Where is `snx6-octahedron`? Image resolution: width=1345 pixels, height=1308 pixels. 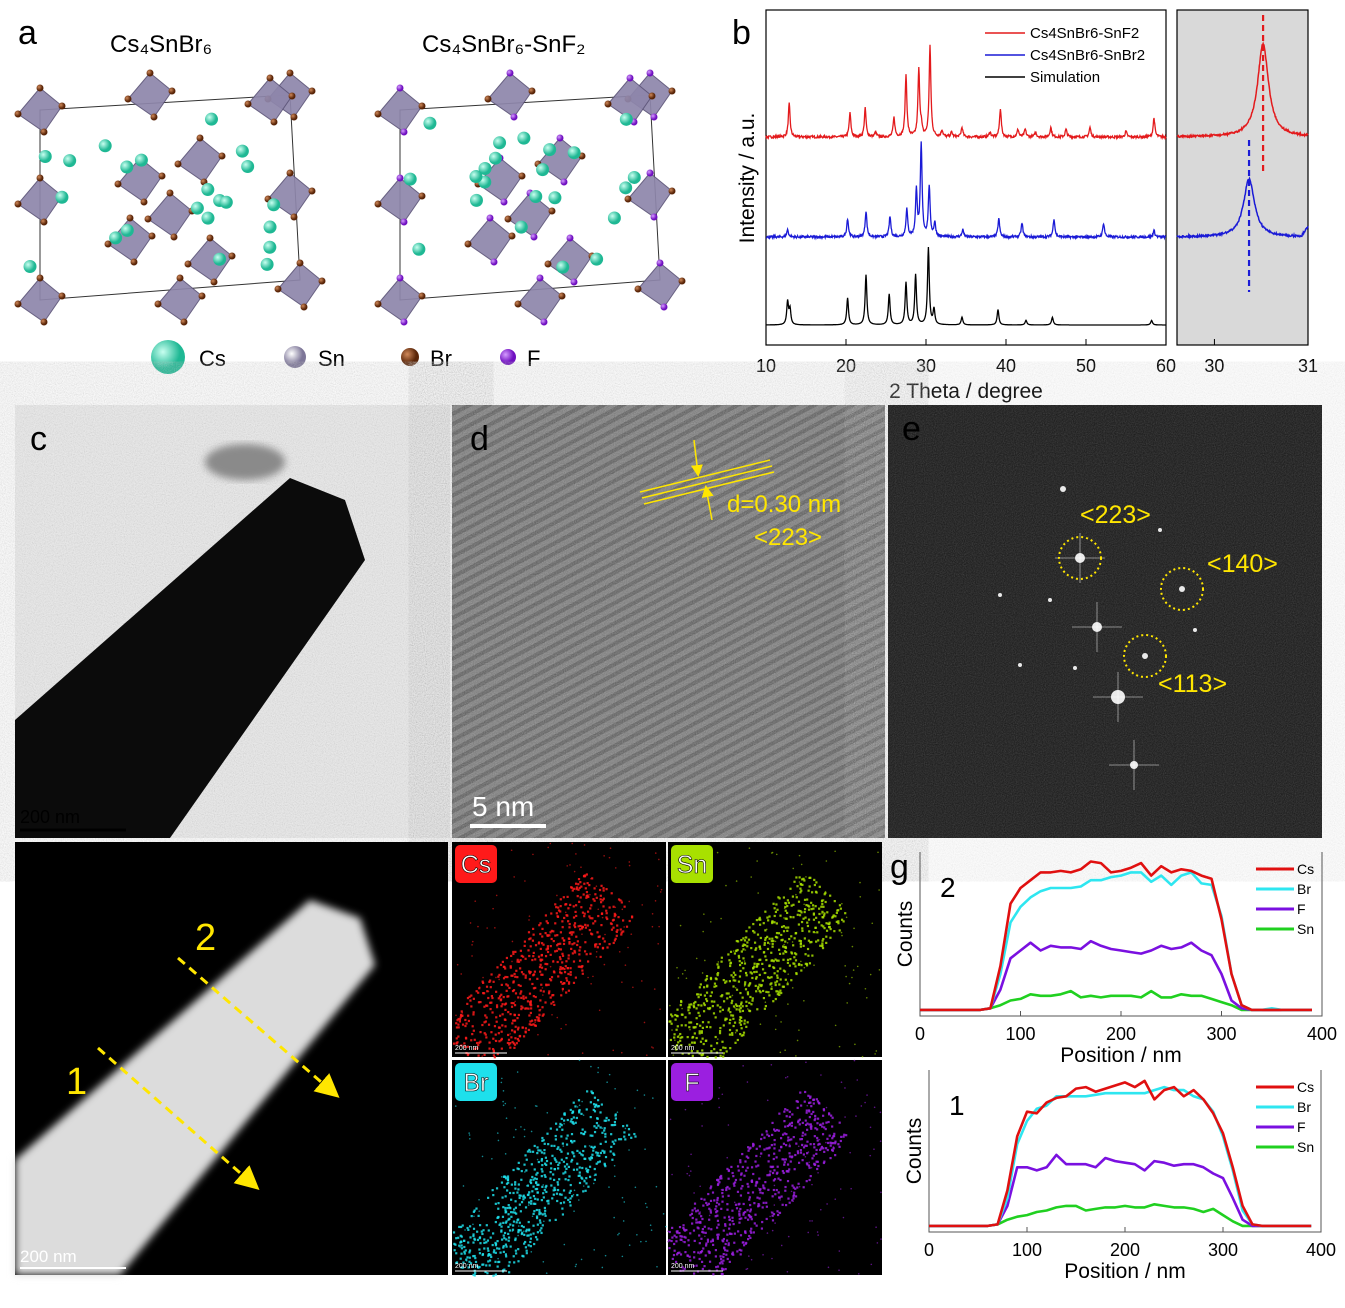
snx6-octahedron is located at coordinates (660, 285).